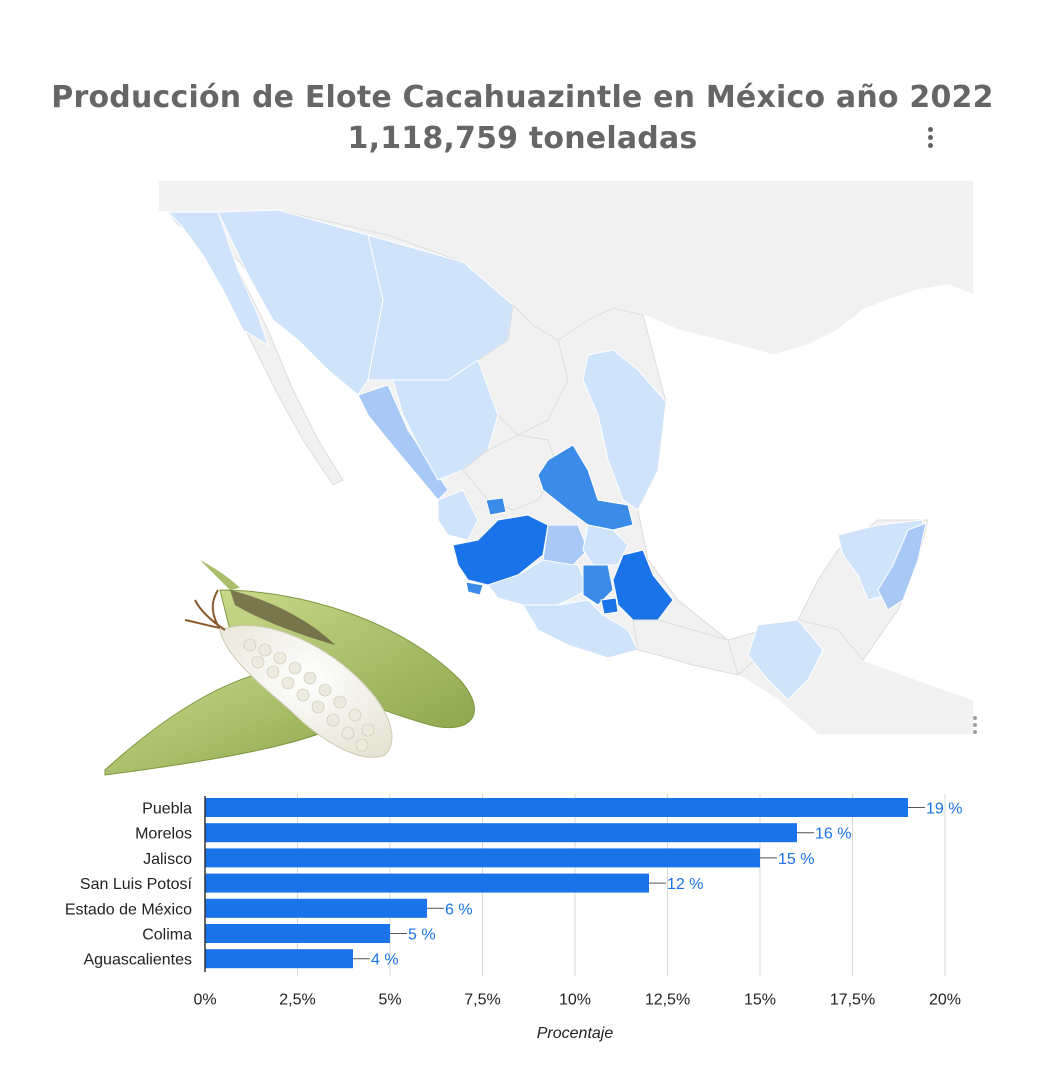 The height and width of the screenshot is (1085, 1045). I want to click on category-label: Colima, so click(167, 935).